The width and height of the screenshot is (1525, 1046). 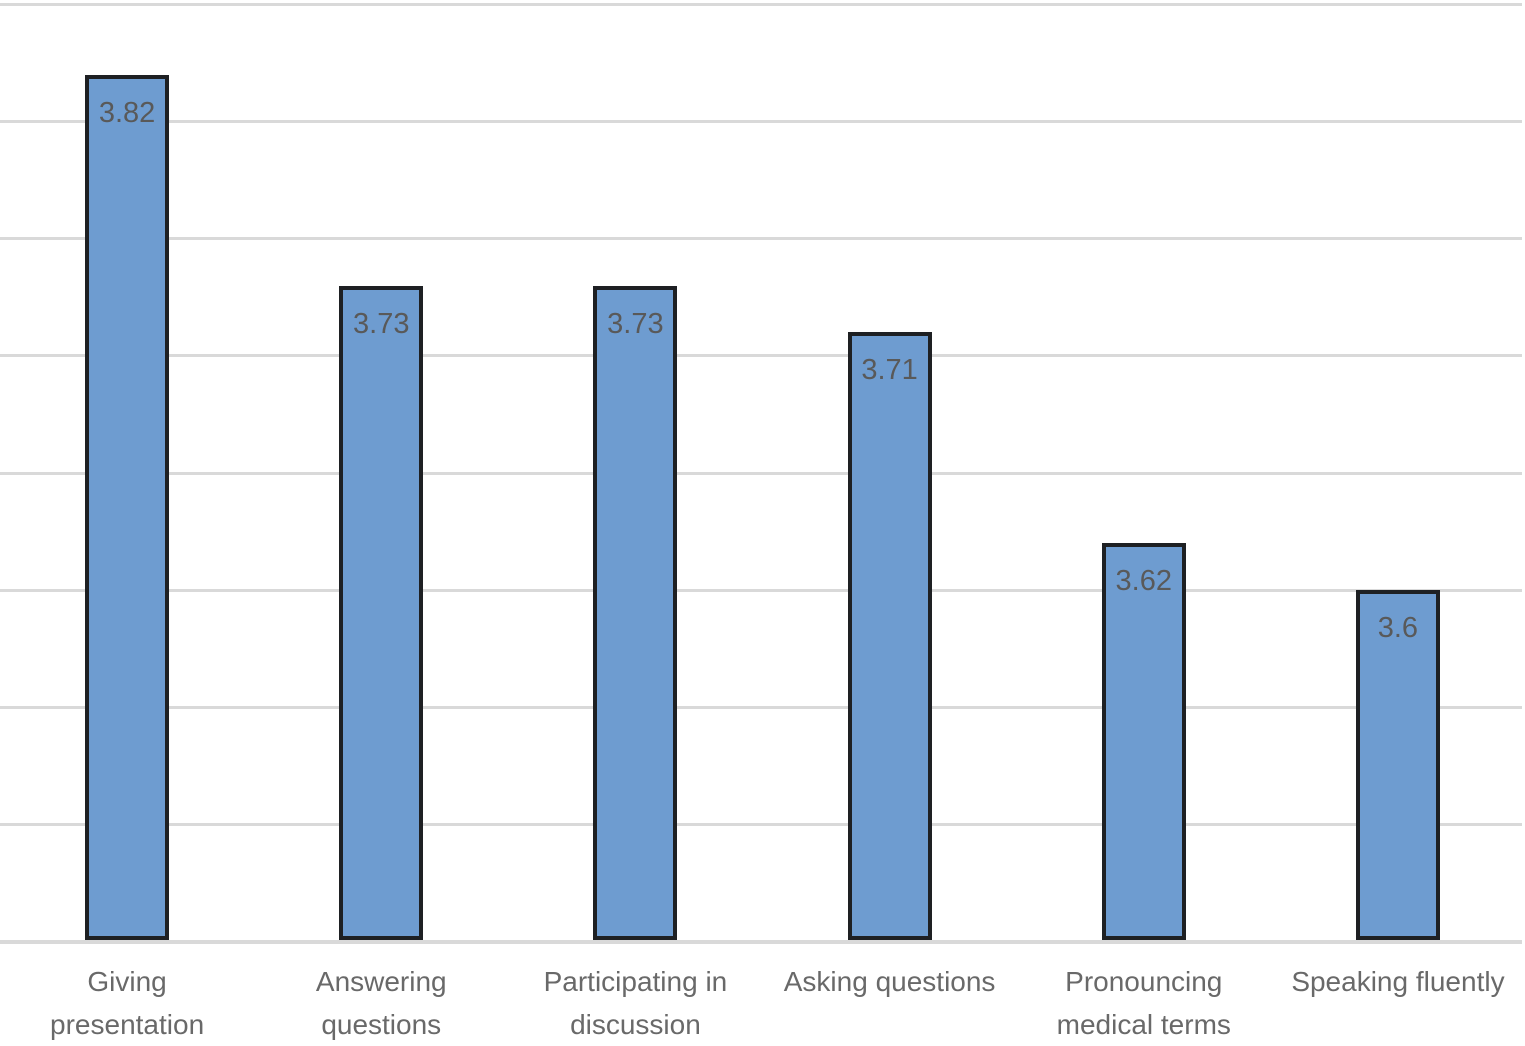 I want to click on category-label-line: Giving, so click(x=127, y=981).